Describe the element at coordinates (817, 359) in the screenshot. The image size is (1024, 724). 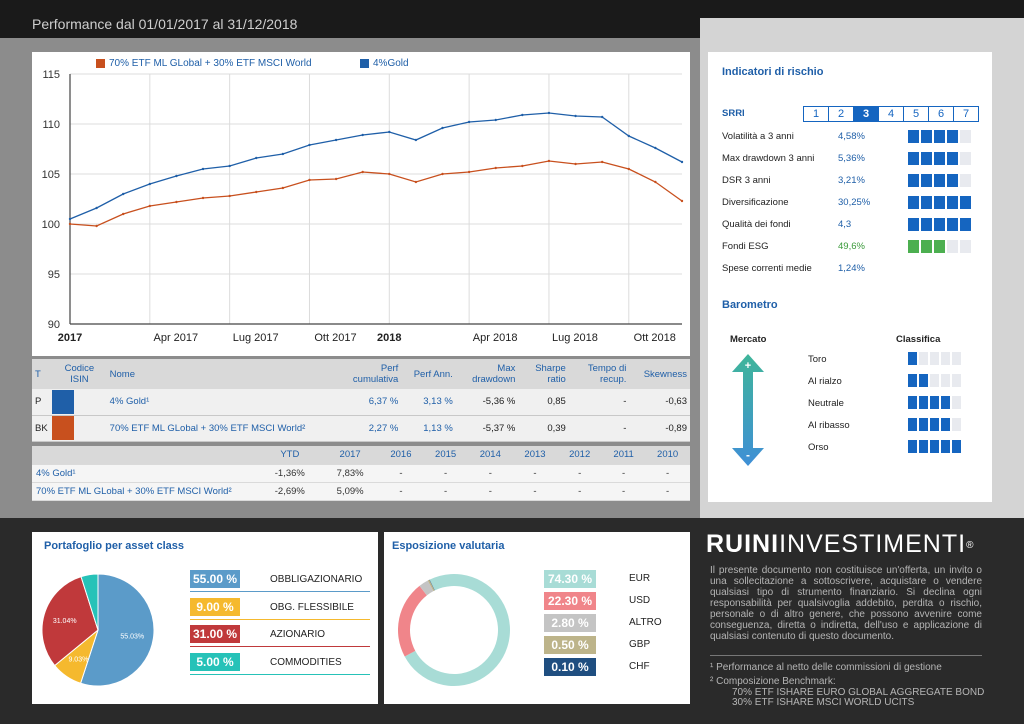
I see `barometro-label: Toro` at that location.